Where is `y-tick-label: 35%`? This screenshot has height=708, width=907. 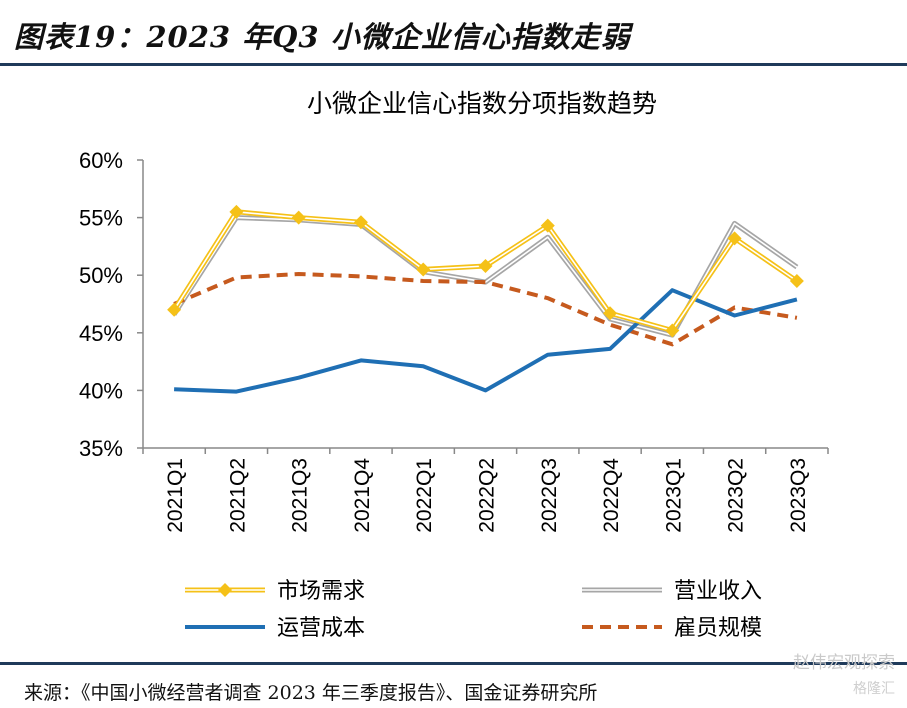
y-tick-label: 35% is located at coordinates (101, 448).